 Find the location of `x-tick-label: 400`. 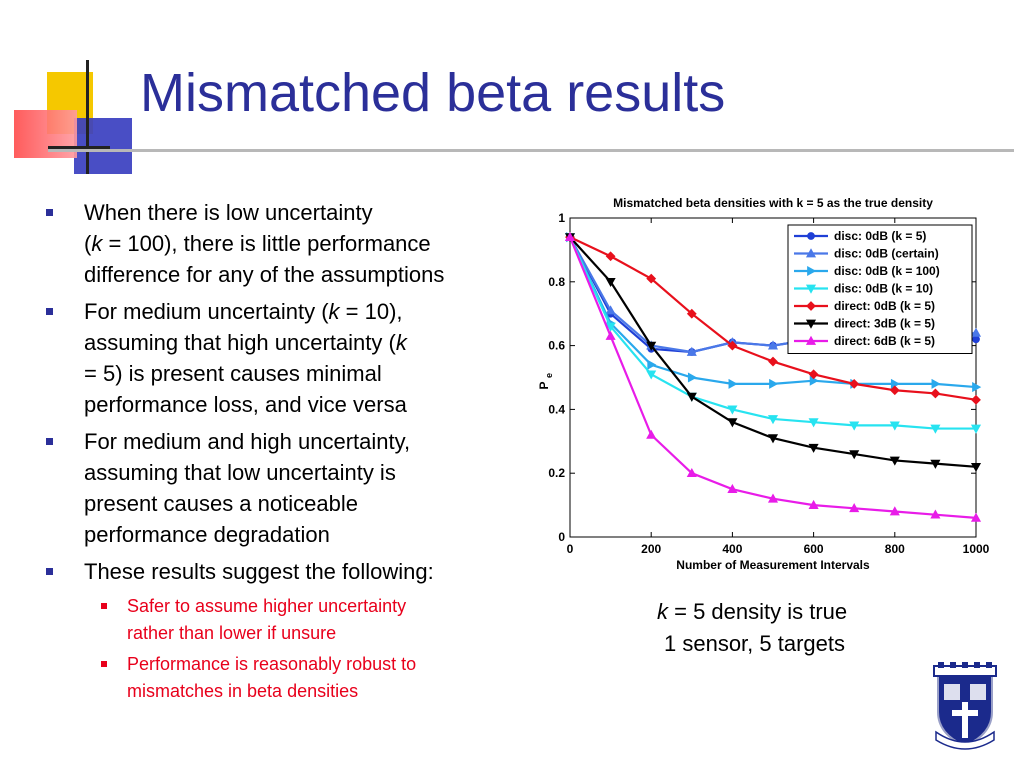

x-tick-label: 400 is located at coordinates (732, 549).